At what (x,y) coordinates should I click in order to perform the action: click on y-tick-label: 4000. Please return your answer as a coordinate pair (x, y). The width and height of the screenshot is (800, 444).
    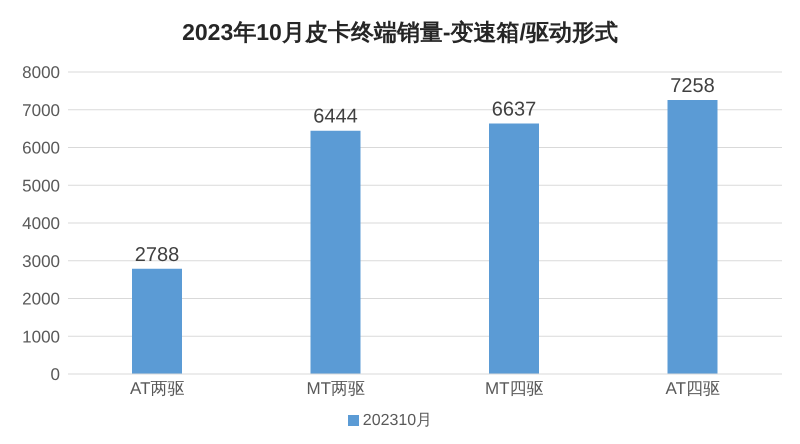
    Looking at the image, I should click on (41, 224).